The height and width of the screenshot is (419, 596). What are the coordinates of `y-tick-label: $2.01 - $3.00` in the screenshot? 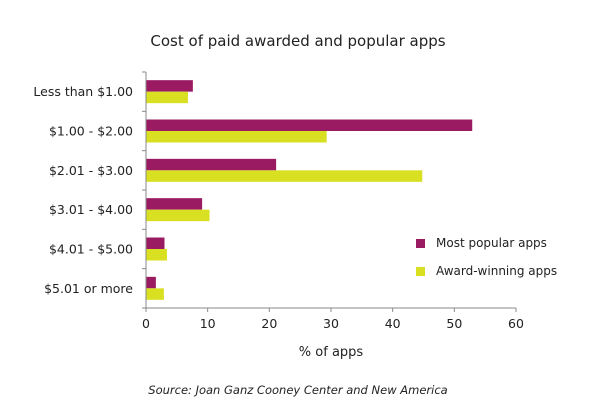 It's located at (91, 170).